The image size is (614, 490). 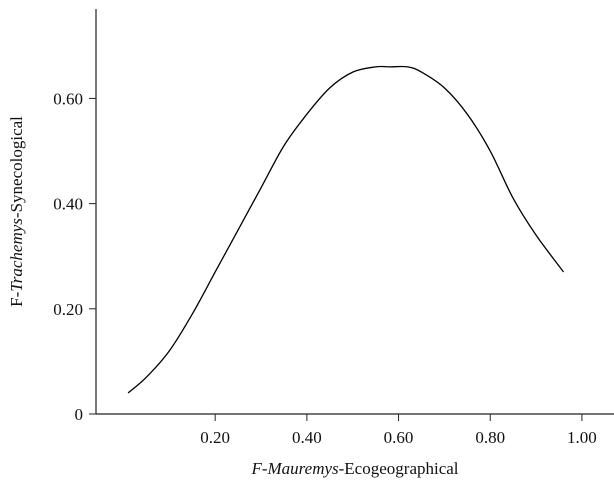 What do you see at coordinates (79, 414) in the screenshot?
I see `y-tick-label: 0` at bounding box center [79, 414].